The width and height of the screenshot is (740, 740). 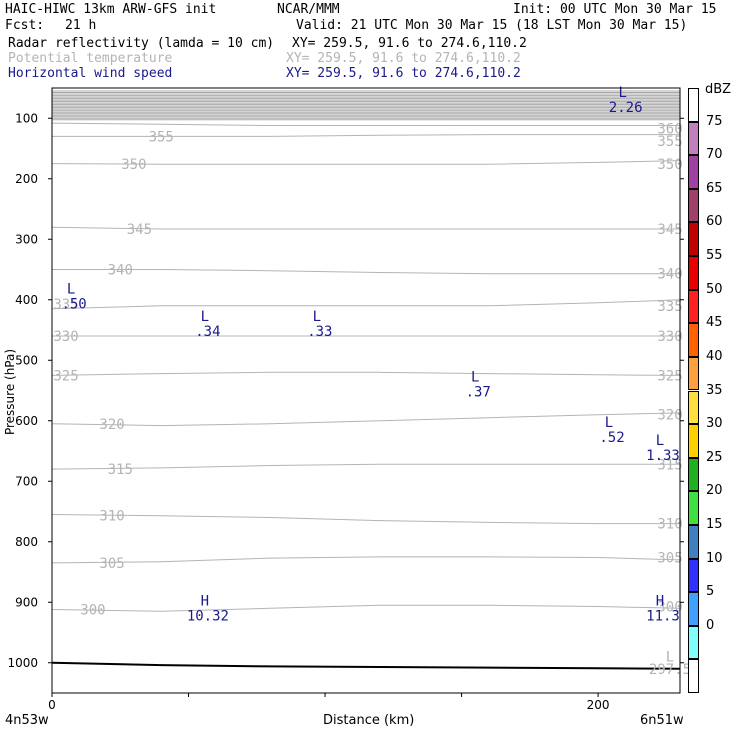 I want to click on colorbar-tick-label: 30, so click(x=714, y=424).